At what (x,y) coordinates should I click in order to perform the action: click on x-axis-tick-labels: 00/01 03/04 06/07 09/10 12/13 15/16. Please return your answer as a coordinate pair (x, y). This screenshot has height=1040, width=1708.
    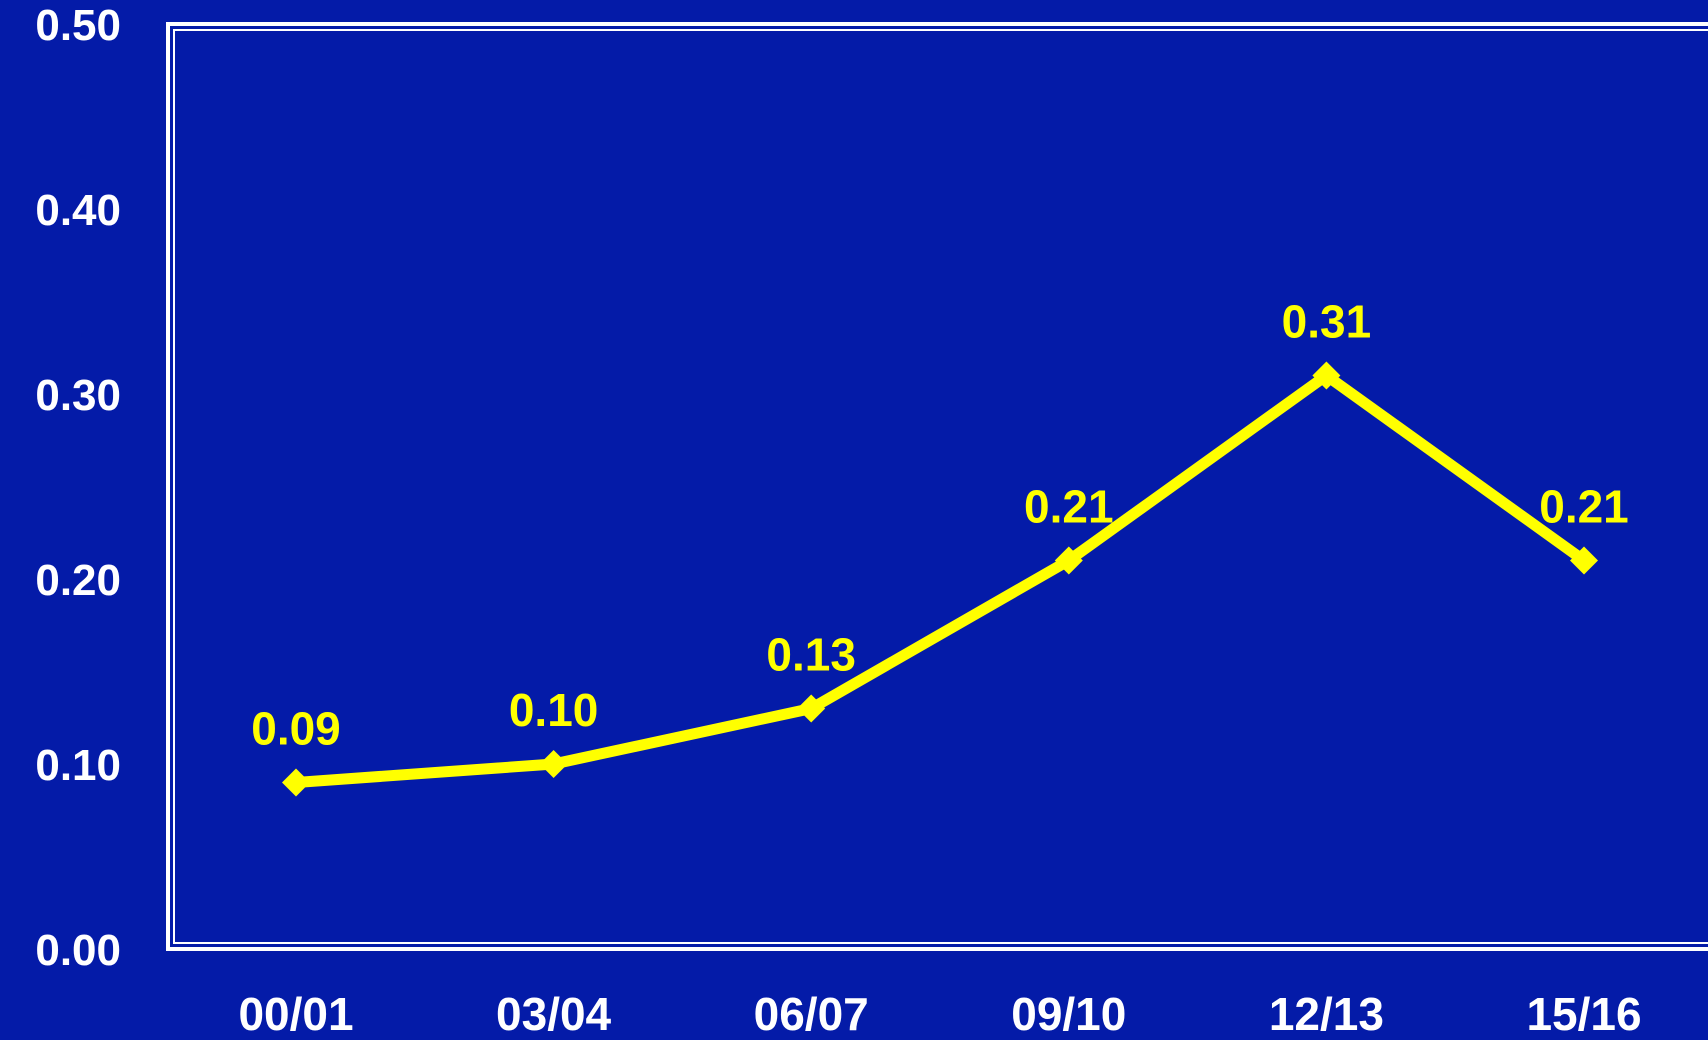
    Looking at the image, I should click on (939, 1014).